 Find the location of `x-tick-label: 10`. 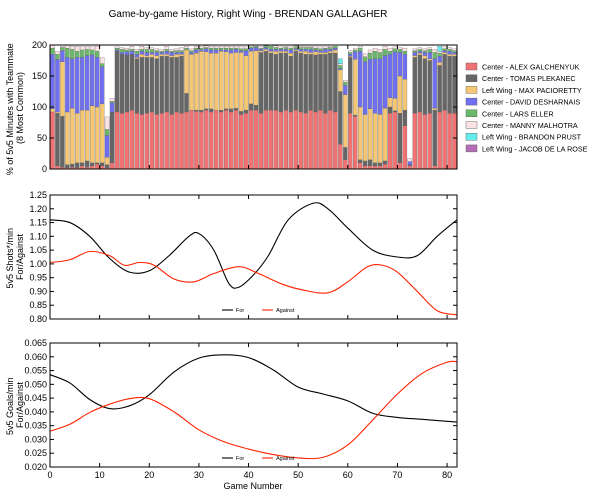

x-tick-label: 10 is located at coordinates (100, 475).